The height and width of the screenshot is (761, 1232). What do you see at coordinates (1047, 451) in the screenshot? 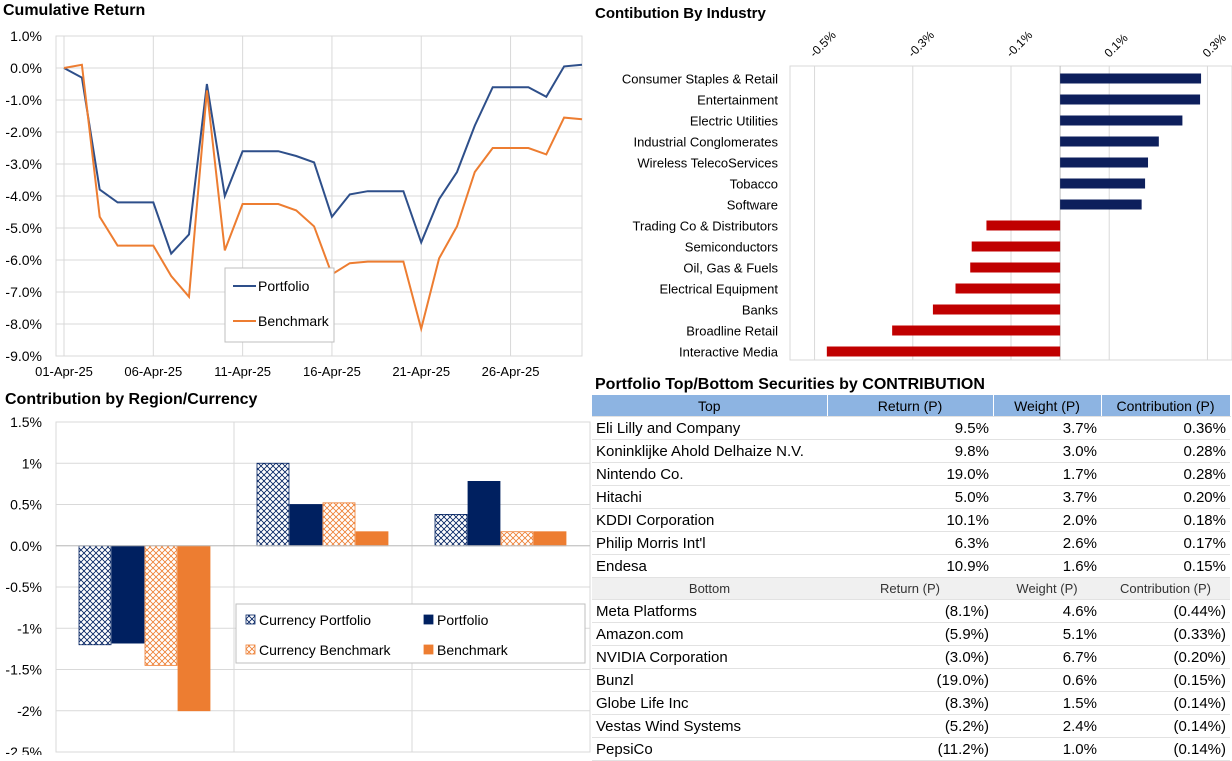
I see `table-cell: 3.0%` at bounding box center [1047, 451].